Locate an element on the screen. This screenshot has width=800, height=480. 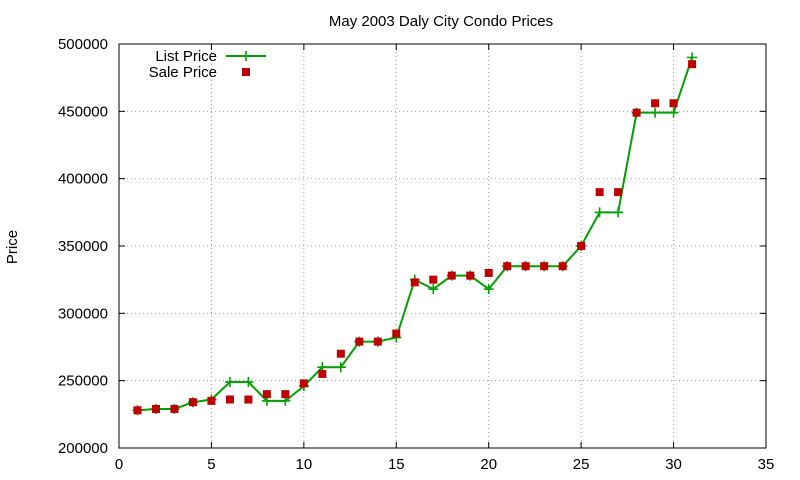
y-tick-label: 250000 is located at coordinates (83, 381).